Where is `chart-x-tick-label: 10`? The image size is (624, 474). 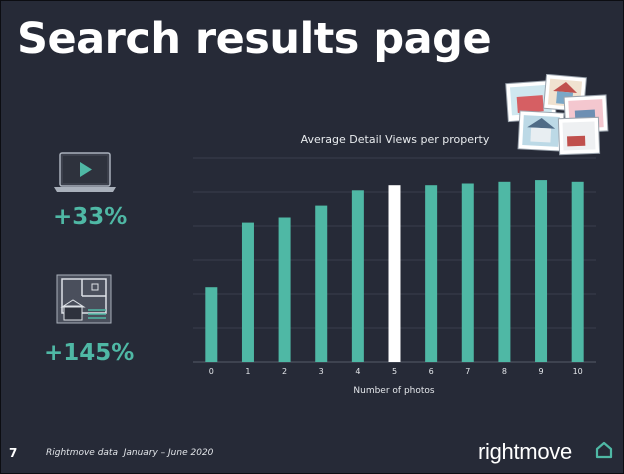
chart-x-tick-label: 10 is located at coordinates (578, 371).